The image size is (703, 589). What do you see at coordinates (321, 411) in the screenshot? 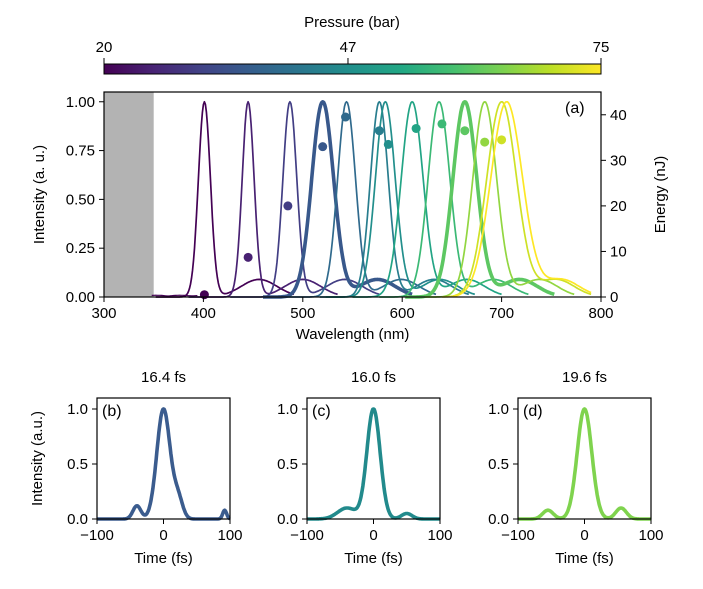
I see `panel-label: (c)` at bounding box center [321, 411].